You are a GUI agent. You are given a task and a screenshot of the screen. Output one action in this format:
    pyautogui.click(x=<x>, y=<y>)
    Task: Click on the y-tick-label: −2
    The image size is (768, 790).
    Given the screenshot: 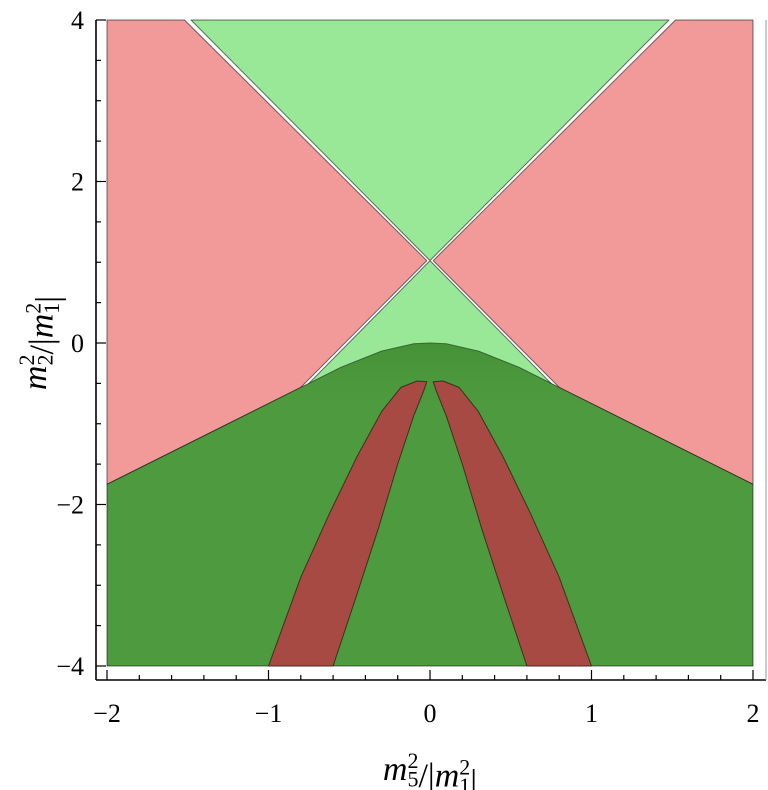 What is the action you would take?
    pyautogui.click(x=70, y=505)
    